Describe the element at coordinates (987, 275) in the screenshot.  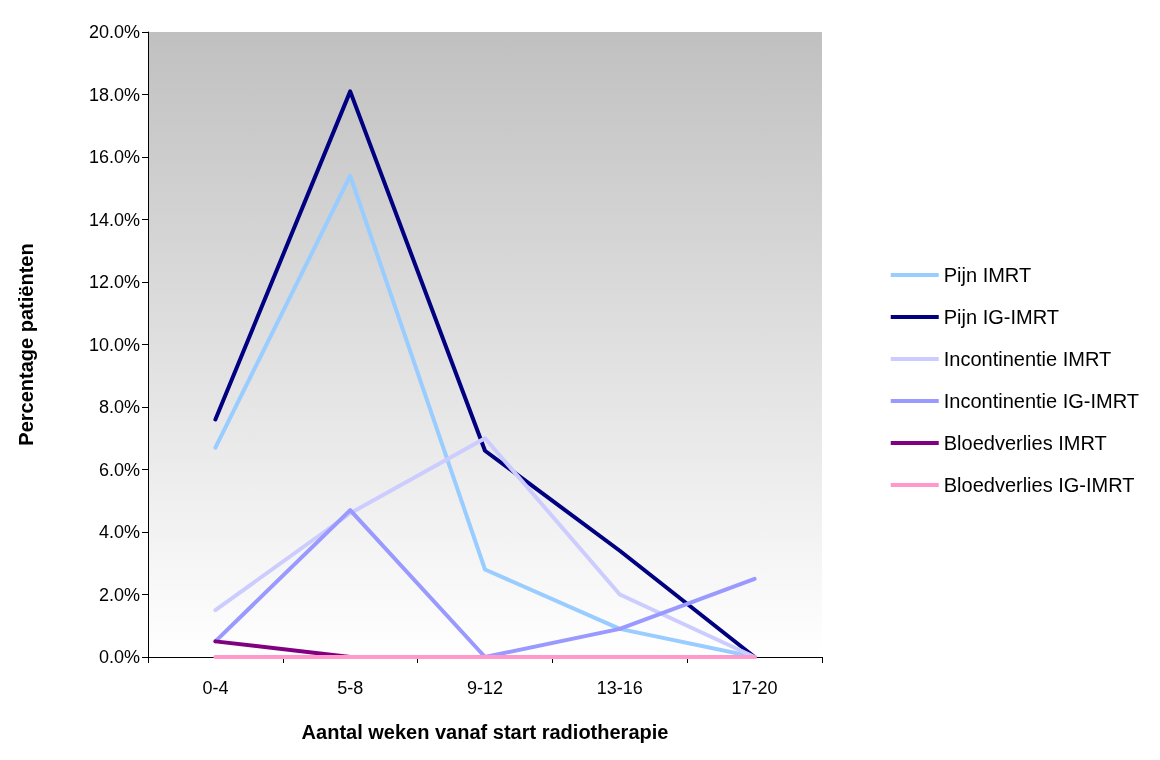
I see `legend-label: Pijn IMRT` at that location.